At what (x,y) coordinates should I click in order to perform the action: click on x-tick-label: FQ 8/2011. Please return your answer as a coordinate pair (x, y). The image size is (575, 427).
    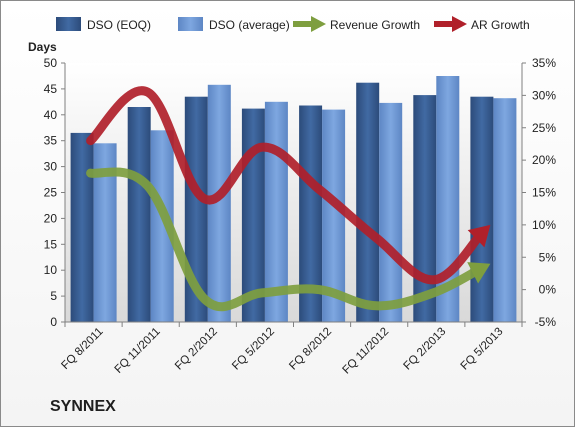
    Looking at the image, I should click on (82, 349).